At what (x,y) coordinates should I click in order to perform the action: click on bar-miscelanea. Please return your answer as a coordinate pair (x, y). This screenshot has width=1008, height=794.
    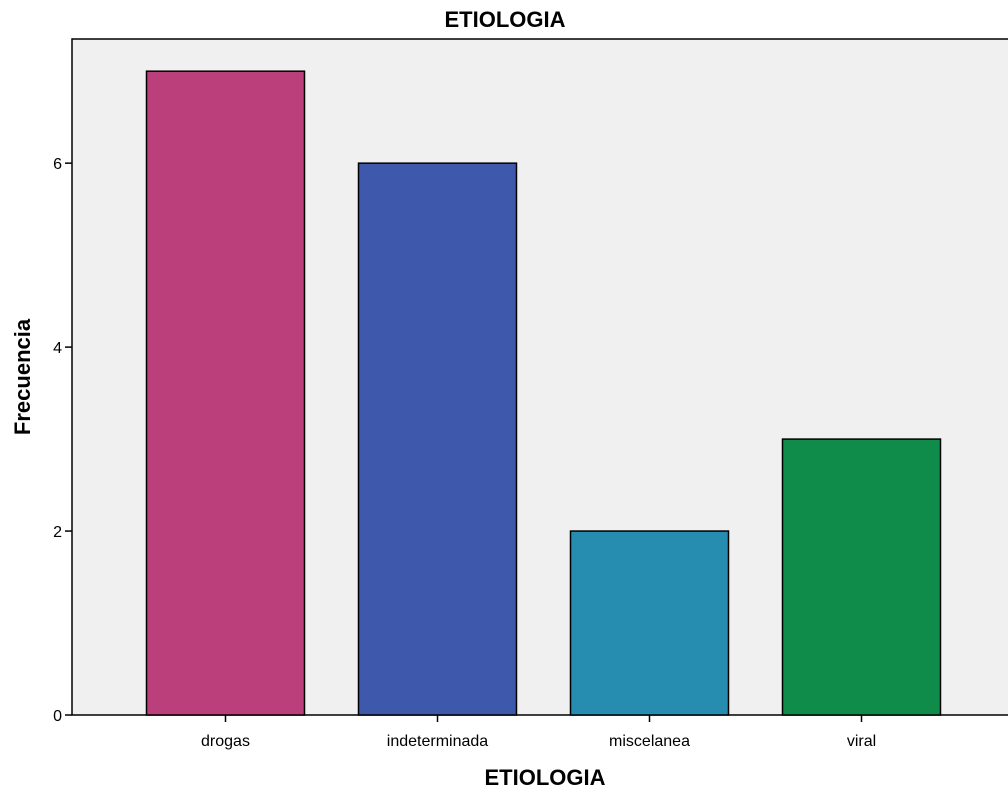
    Looking at the image, I should click on (649, 623).